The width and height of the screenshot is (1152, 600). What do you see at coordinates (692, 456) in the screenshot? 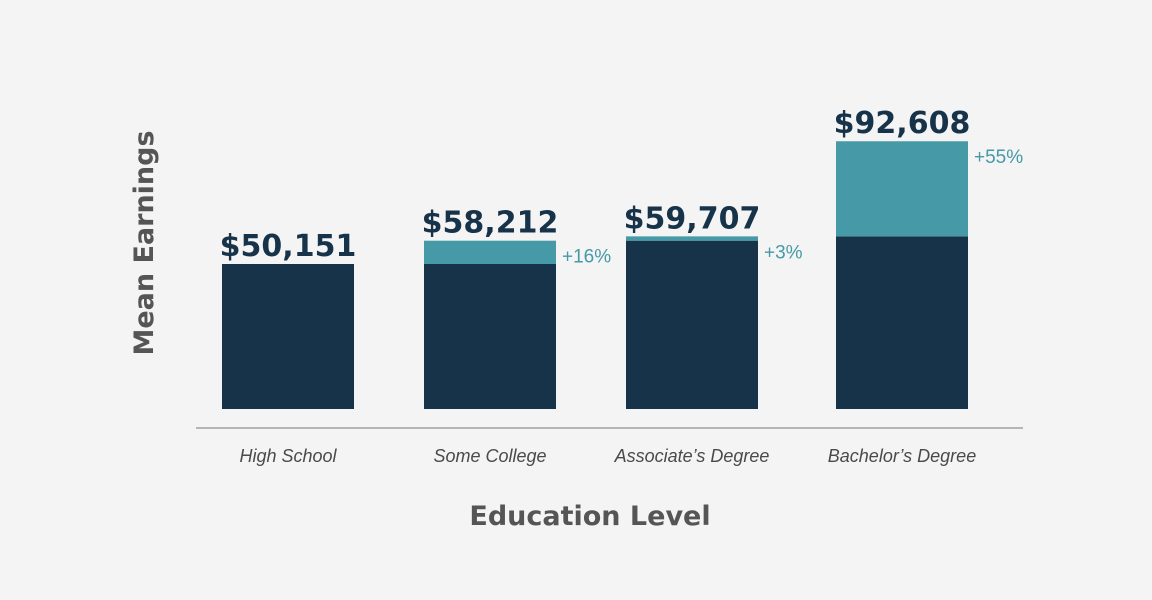
I see `category-label-associate-s-degree: Associate’s Degree` at bounding box center [692, 456].